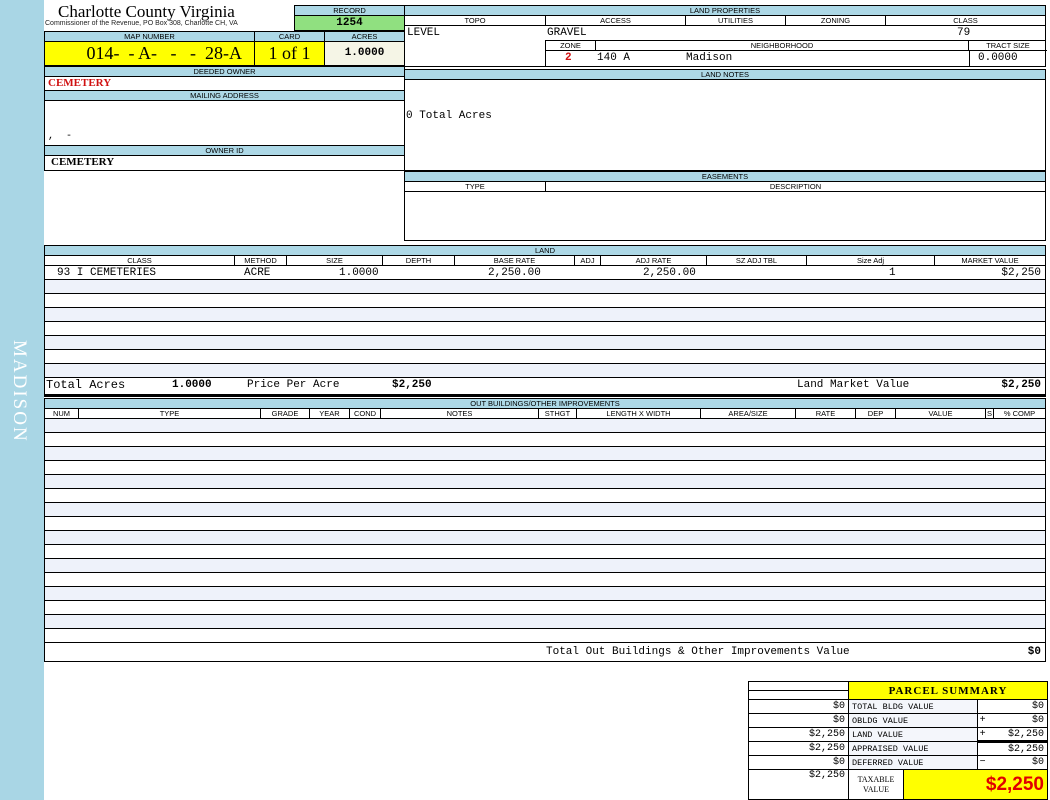 Image resolution: width=1050 pixels, height=800 pixels. I want to click on taxable-value: $2,250, so click(975, 784).